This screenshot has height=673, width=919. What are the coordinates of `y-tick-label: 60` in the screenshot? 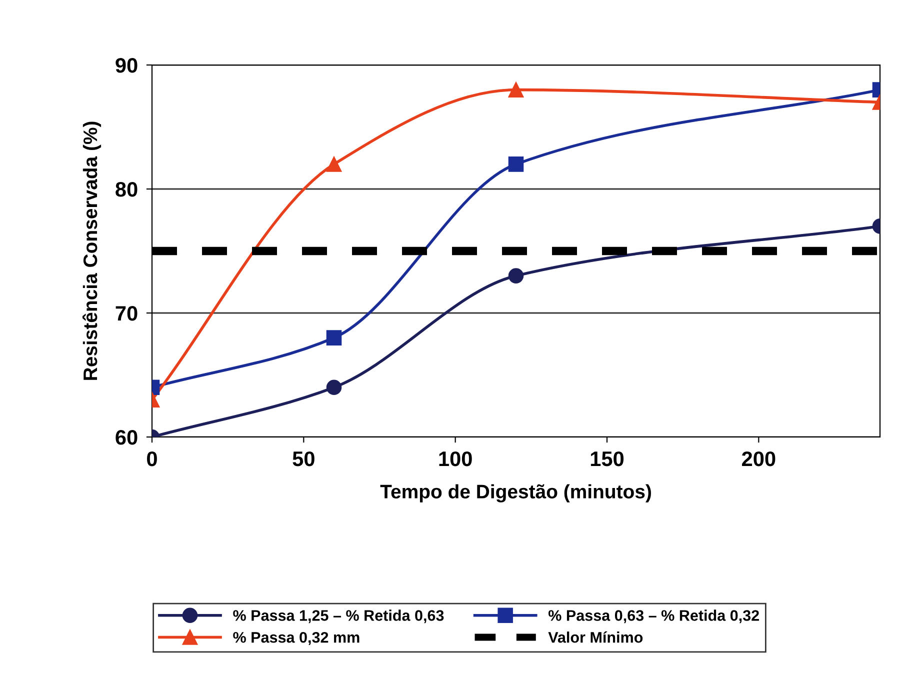 It's located at (127, 437).